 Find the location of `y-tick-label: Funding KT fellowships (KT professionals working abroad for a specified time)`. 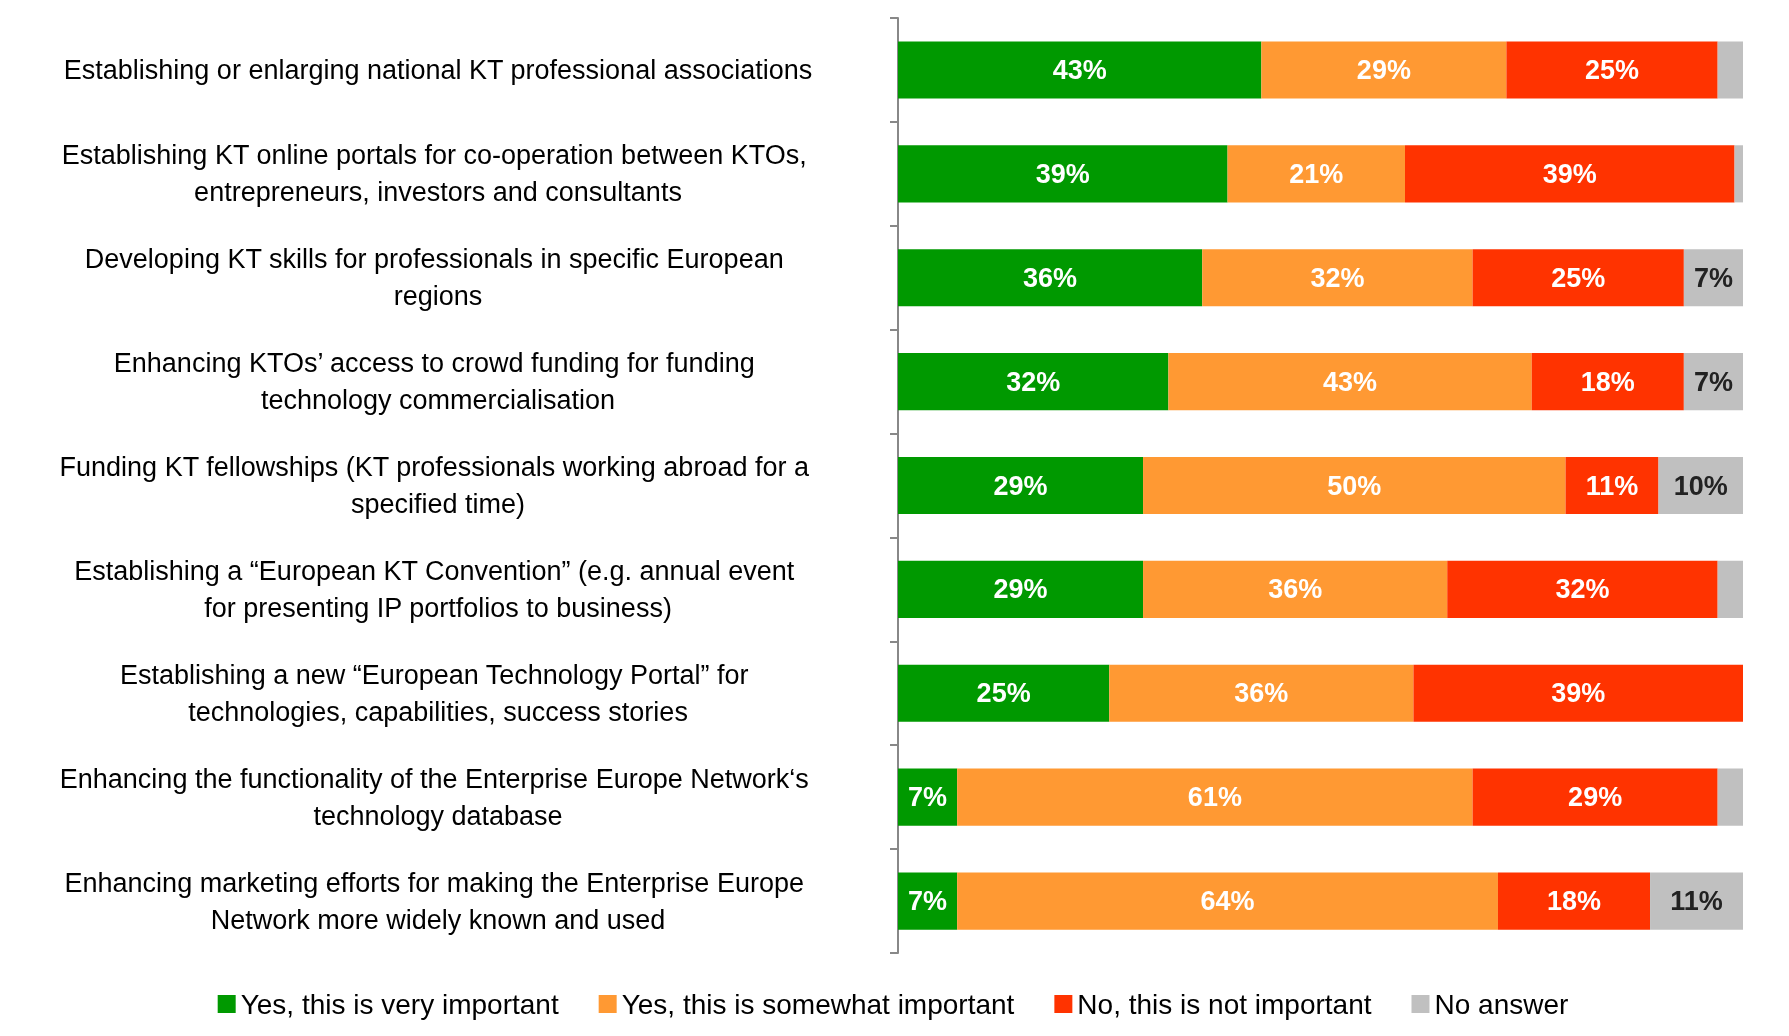

y-tick-label: Funding KT fellowships (KT professionals working abroad for a specified time) is located at coordinates (438, 485).